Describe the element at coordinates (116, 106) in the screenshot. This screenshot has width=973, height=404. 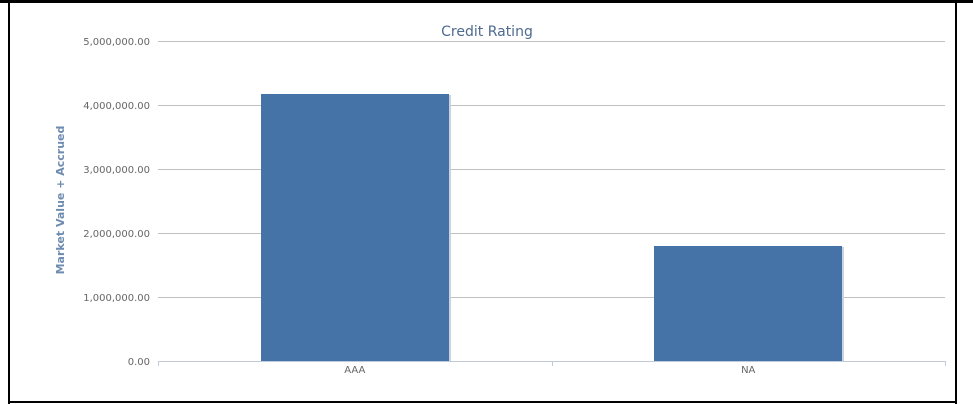
I see `y-tick-label: 4,000,000.00` at that location.